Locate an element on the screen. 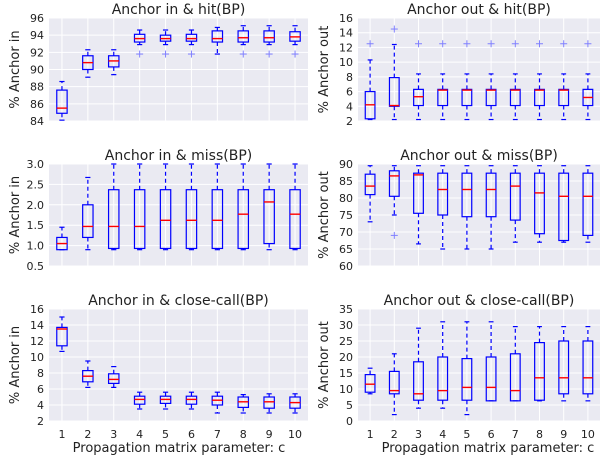 This screenshot has height=458, width=608. y-tick-label: 16 is located at coordinates (346, 18).